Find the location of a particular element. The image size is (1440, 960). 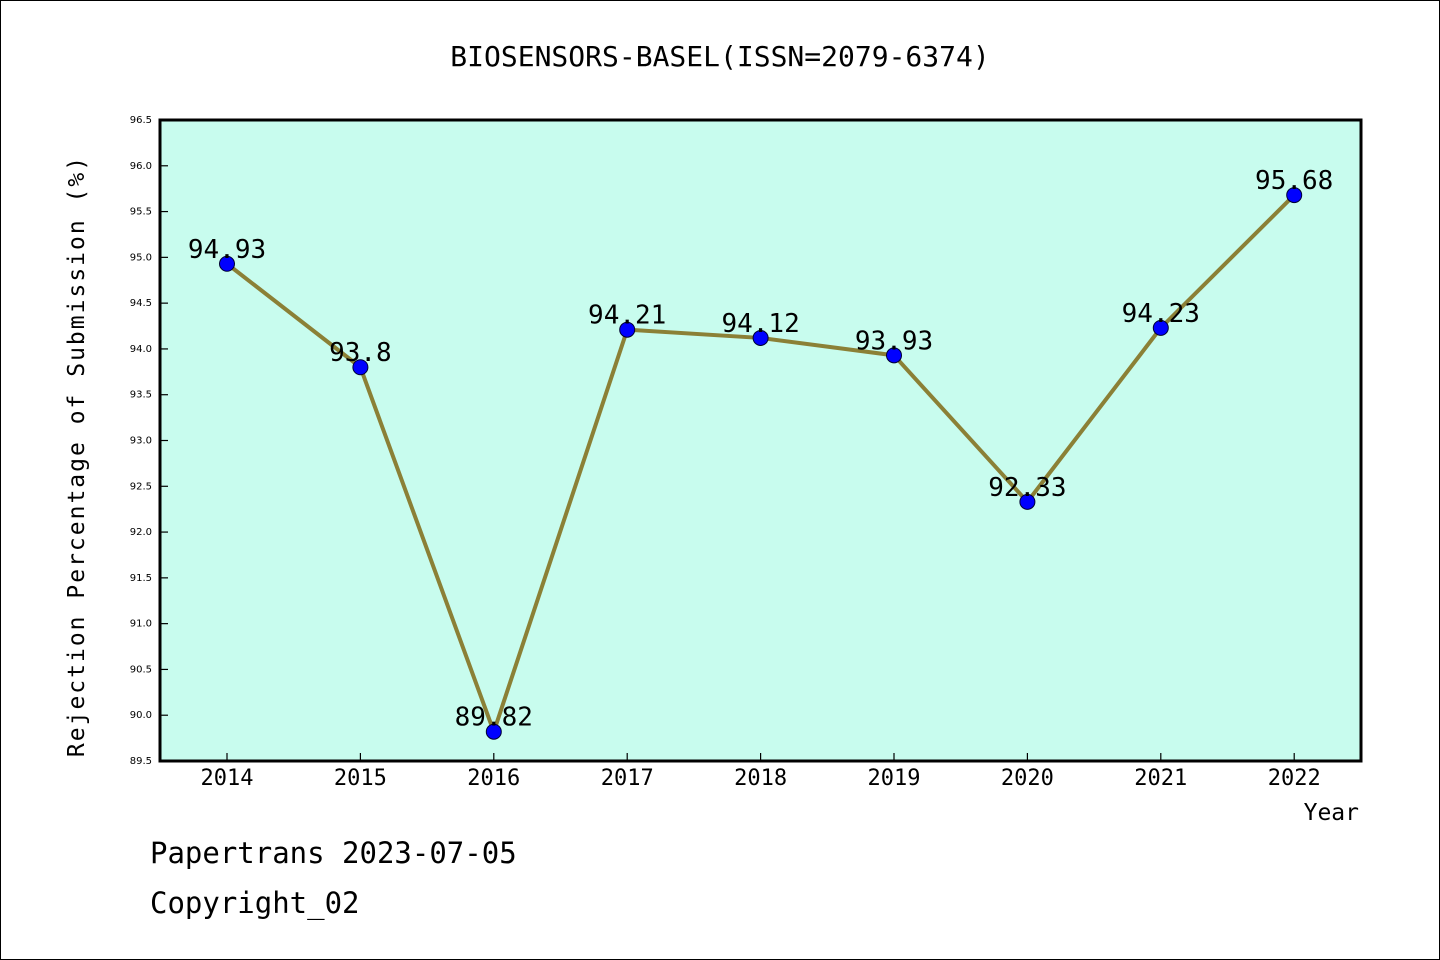

data-label-2019: 93.93 is located at coordinates (894, 341).